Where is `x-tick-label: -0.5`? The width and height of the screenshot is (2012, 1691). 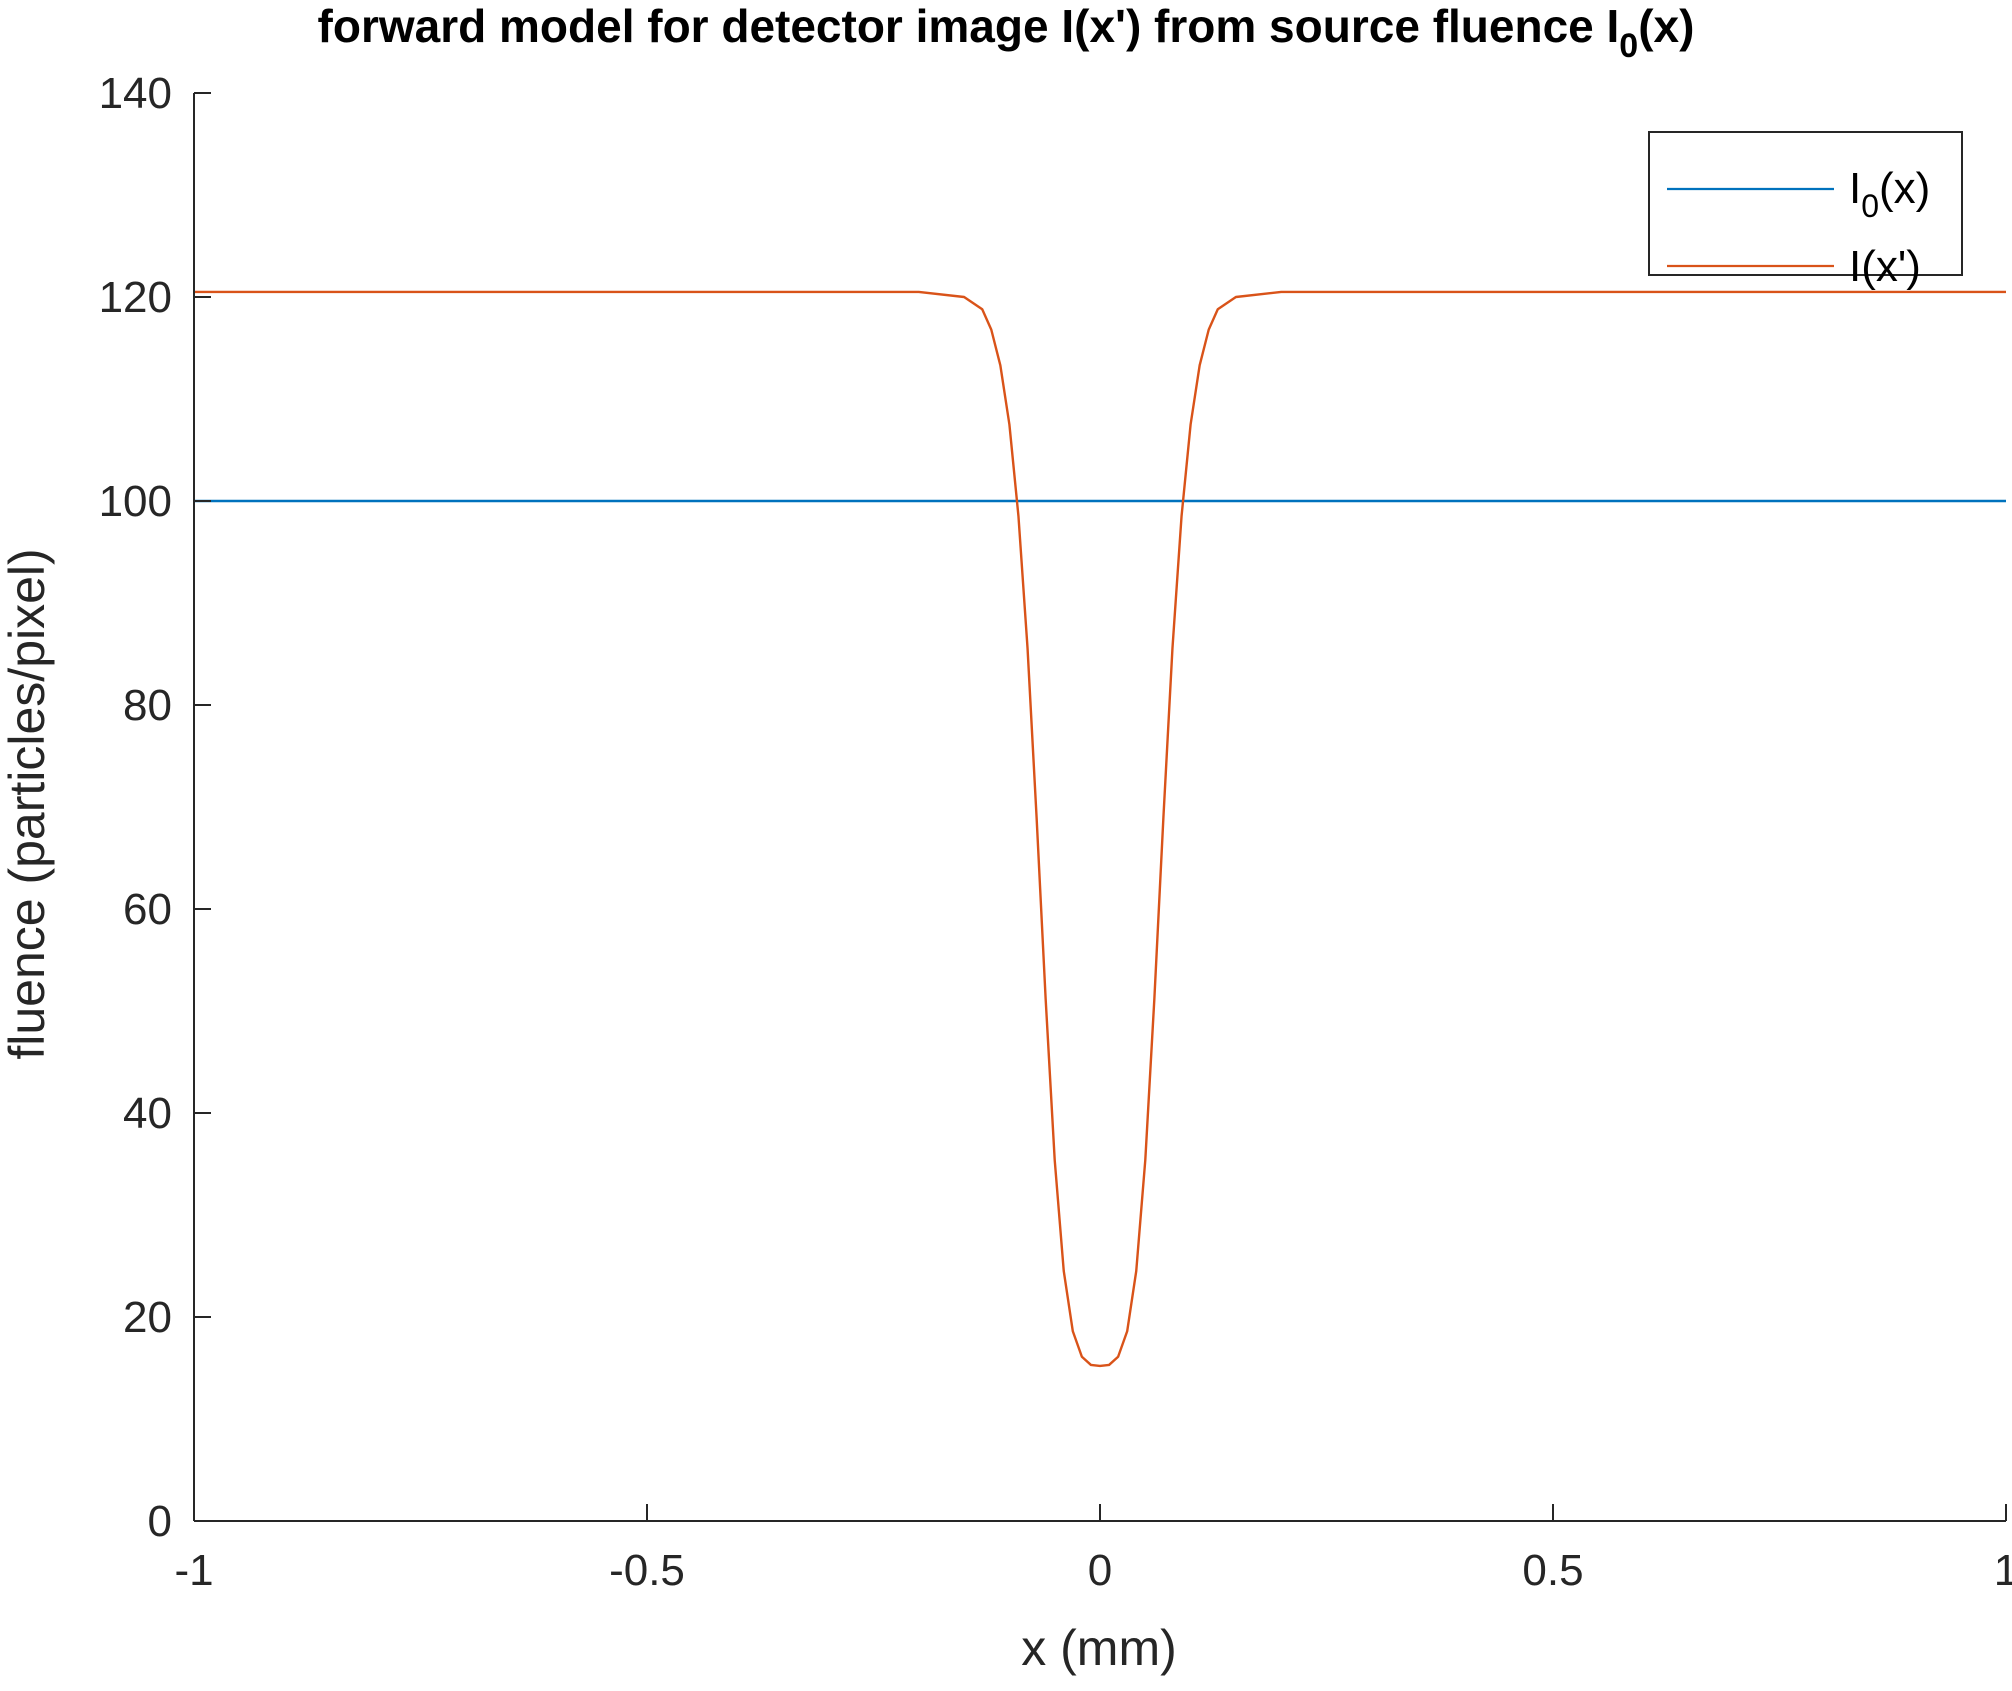
x-tick-label: -0.5 is located at coordinates (647, 1570).